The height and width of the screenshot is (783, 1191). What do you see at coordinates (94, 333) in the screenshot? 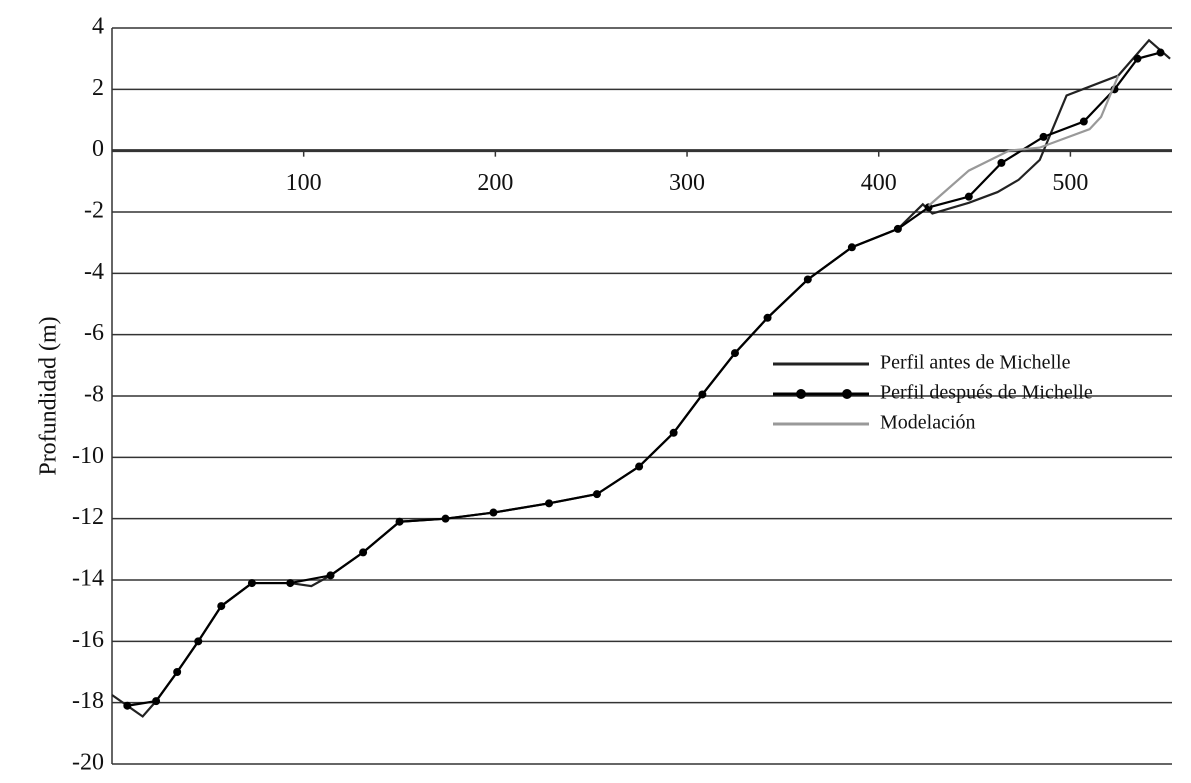
I see `y-tick-label: -6` at bounding box center [94, 333].